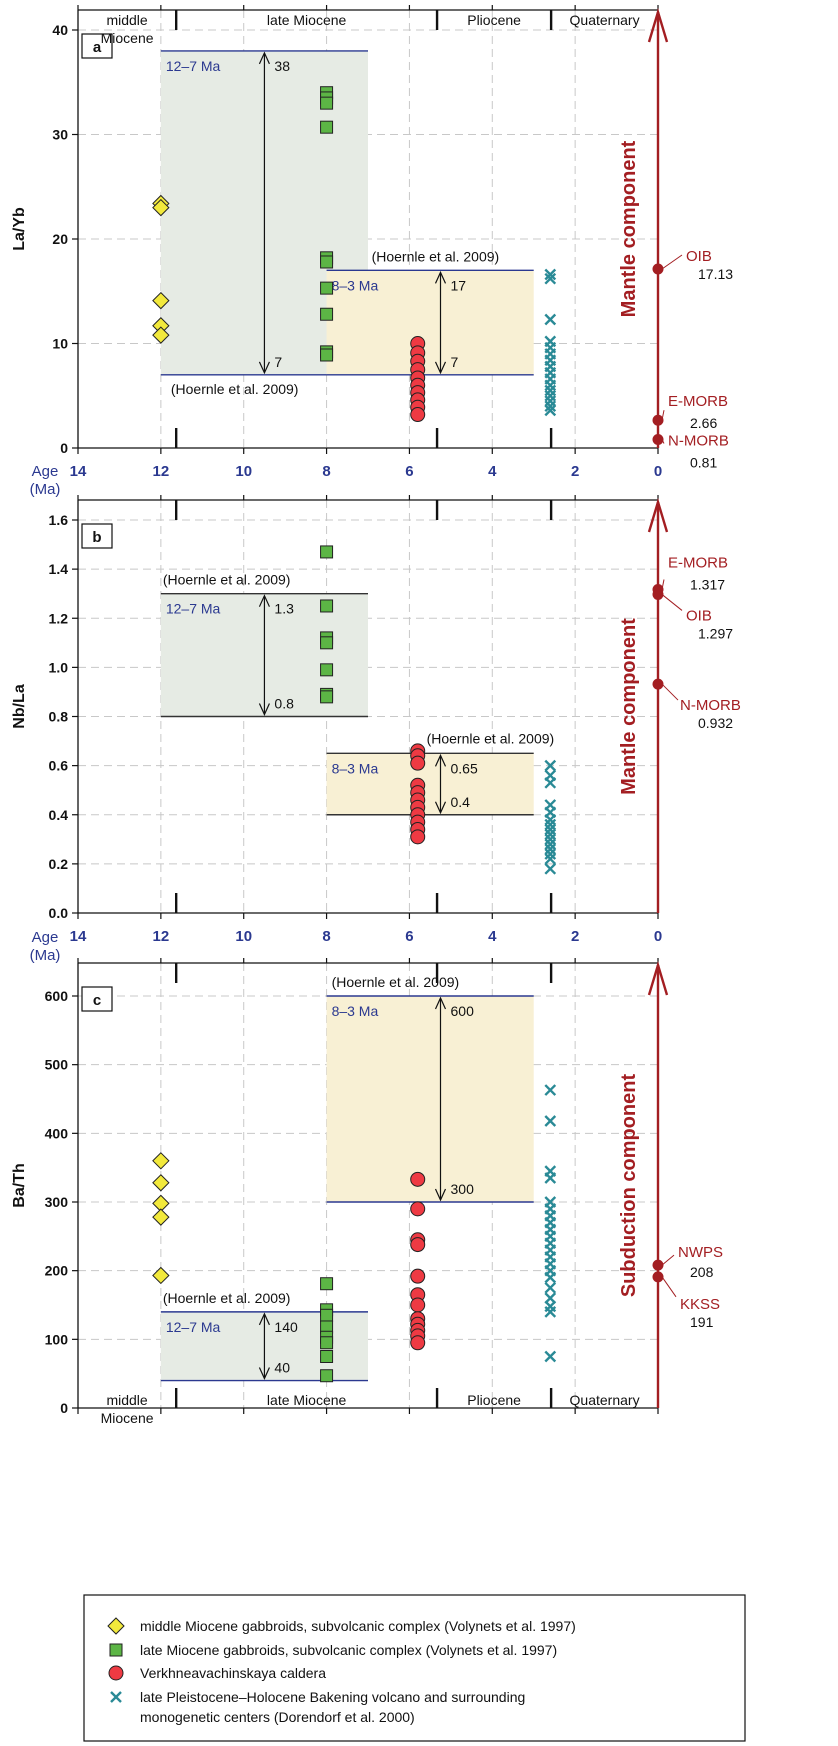  What do you see at coordinates (60, 239) in the screenshot?
I see `y-tick-label: 20` at bounding box center [60, 239].